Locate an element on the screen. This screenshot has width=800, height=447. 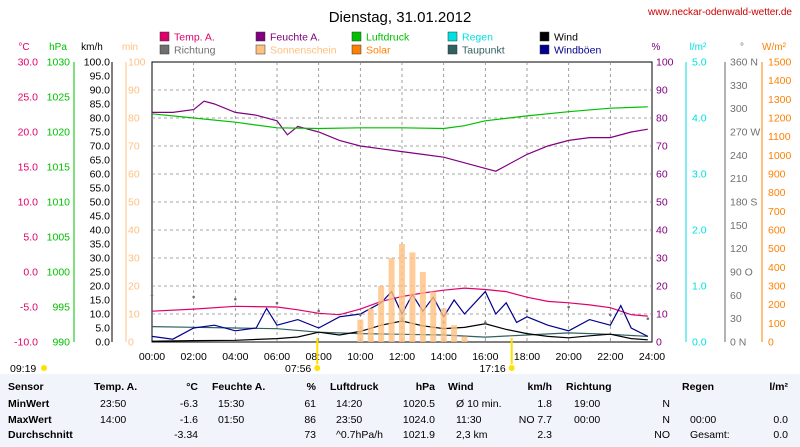
legend-label-feuchte: Feuchte A. is located at coordinates (295, 38).